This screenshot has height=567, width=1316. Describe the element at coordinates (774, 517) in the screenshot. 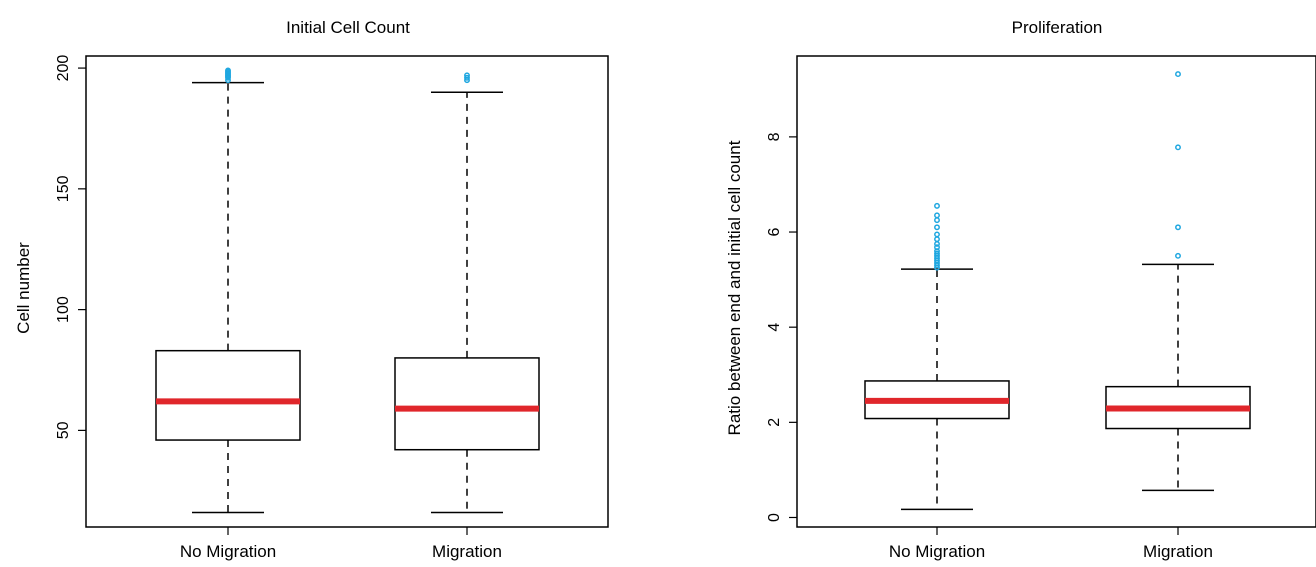

I see `y-tick-label: 0` at that location.